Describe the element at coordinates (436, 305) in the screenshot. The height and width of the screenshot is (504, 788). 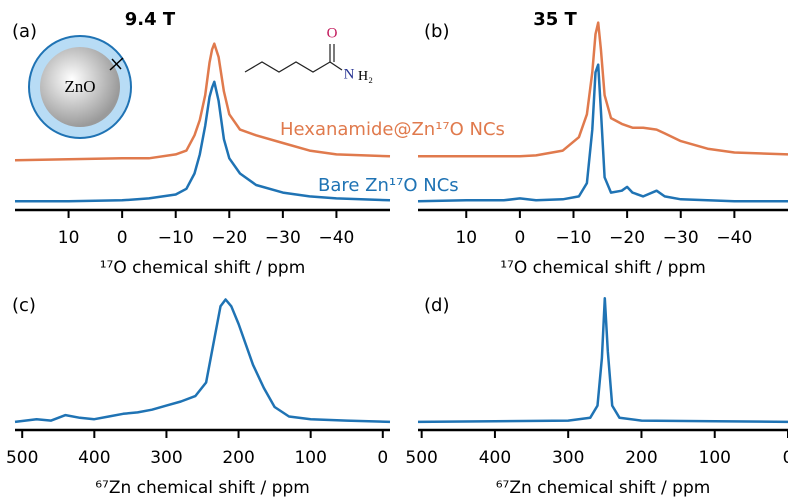
I see `panel-label: (d)` at that location.